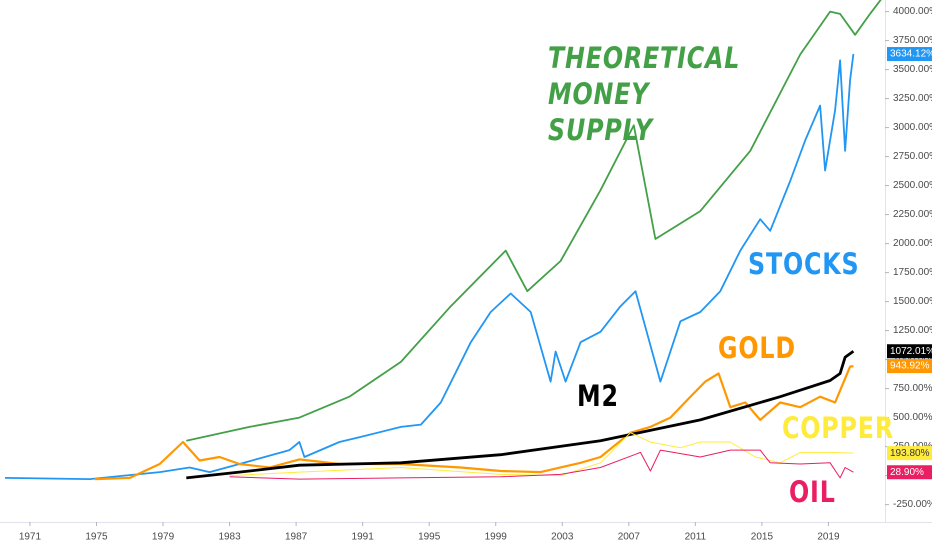 The height and width of the screenshot is (550, 932). Describe the element at coordinates (912, 243) in the screenshot. I see `y-tick-label: 2000.00%` at that location.